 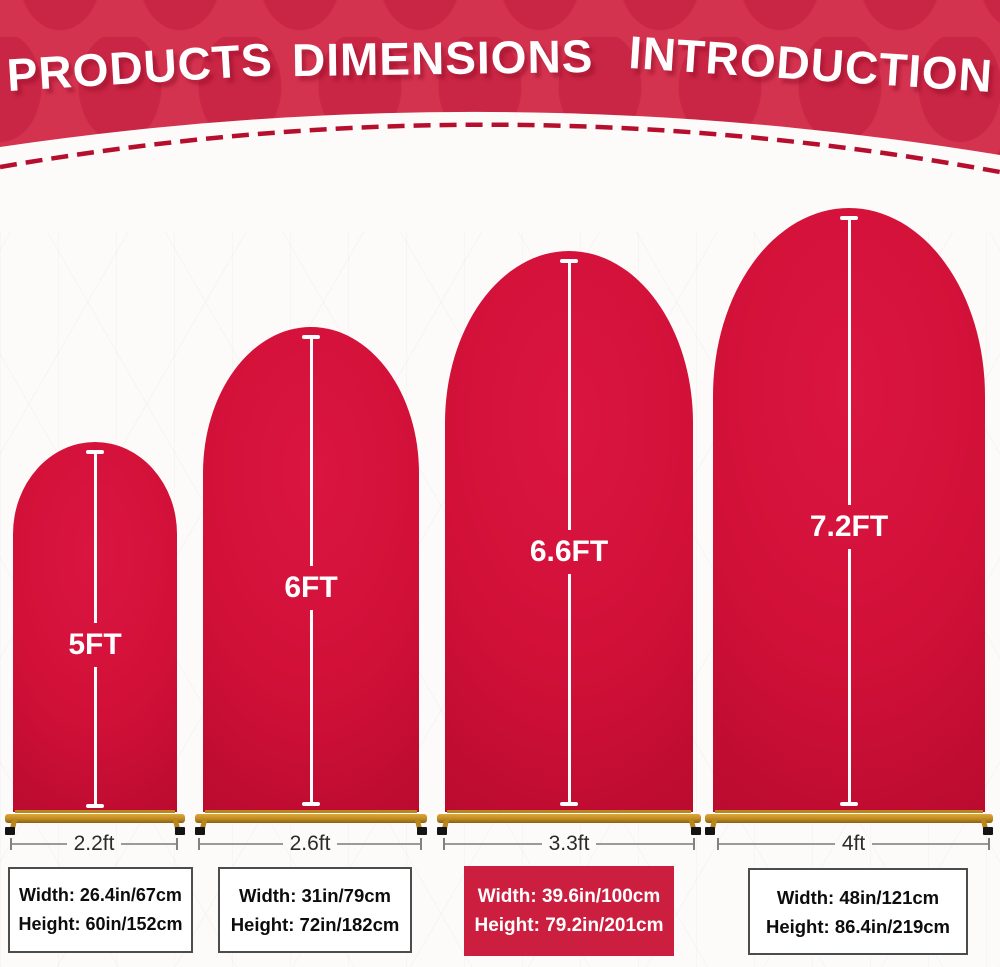 What do you see at coordinates (858, 897) in the screenshot?
I see `spec-width-line: Width: 48in/121cm` at bounding box center [858, 897].